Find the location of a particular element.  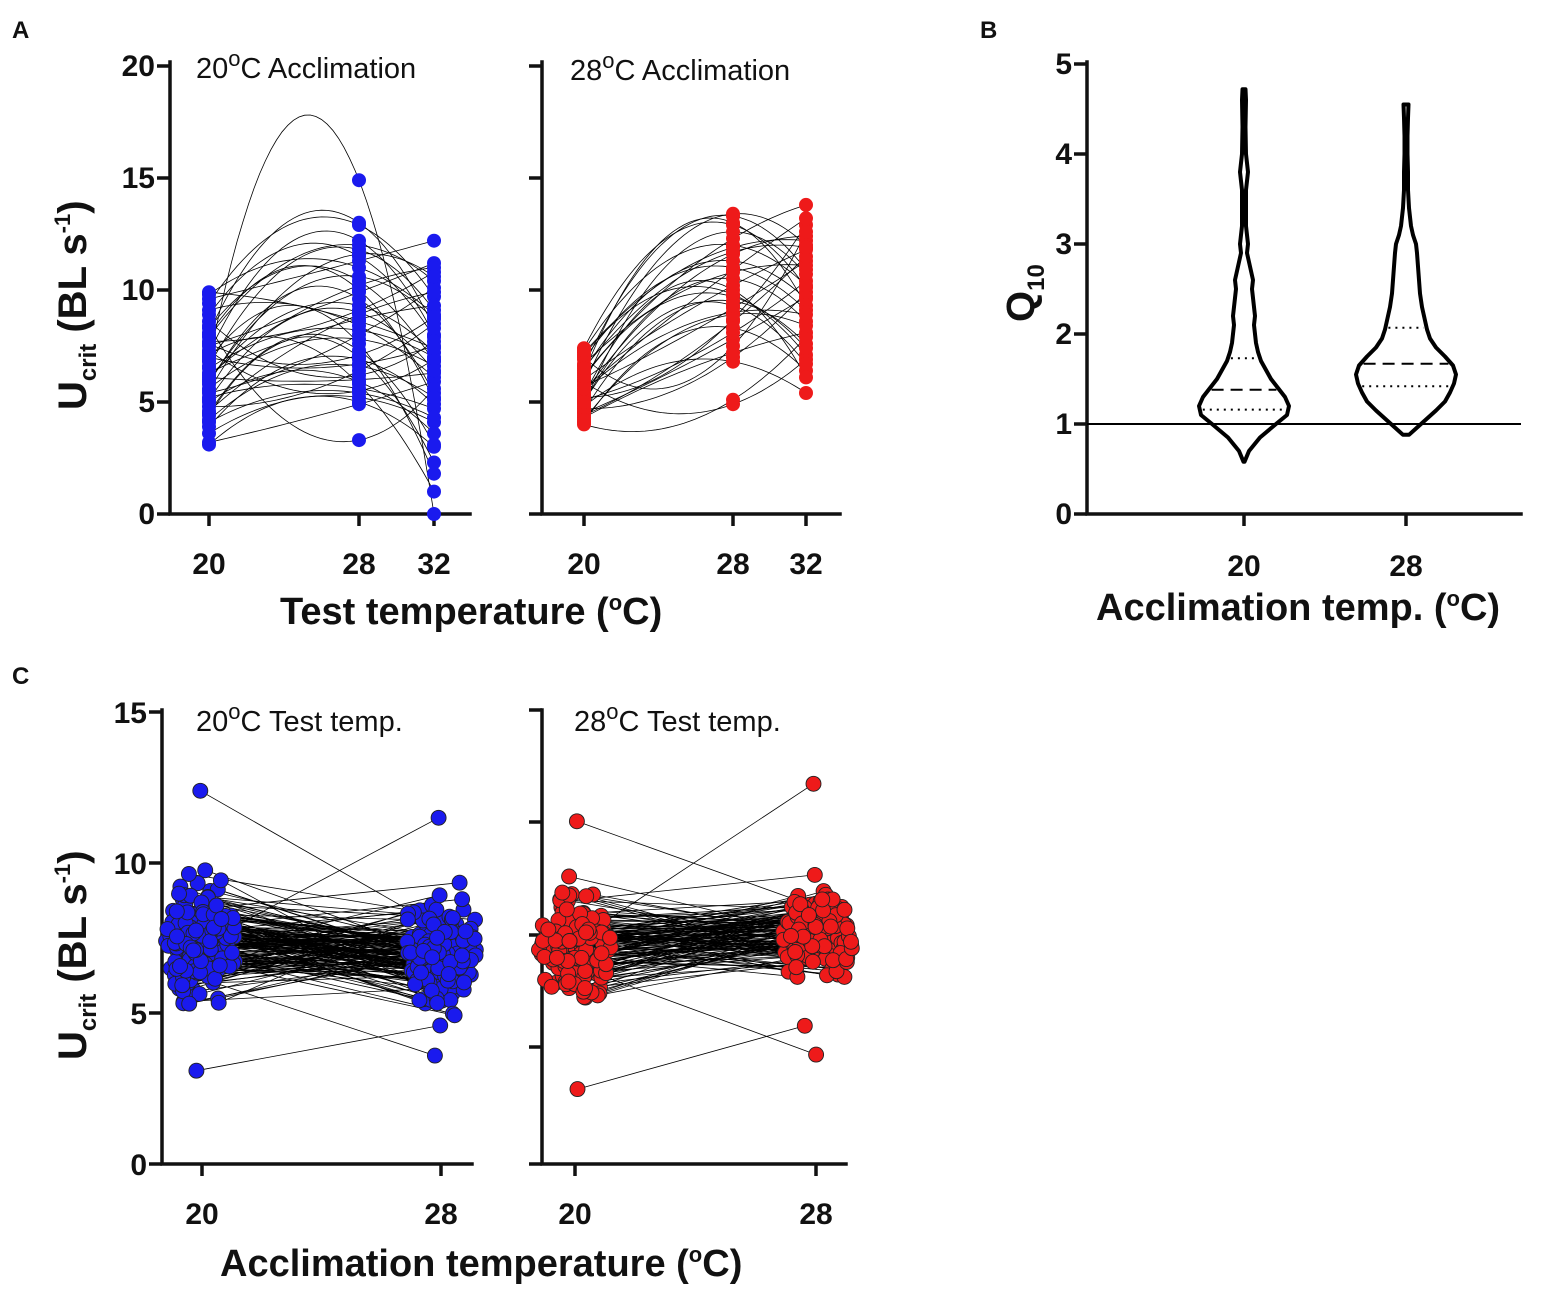

b-xtick-20: 20 is located at coordinates (1243, 566).